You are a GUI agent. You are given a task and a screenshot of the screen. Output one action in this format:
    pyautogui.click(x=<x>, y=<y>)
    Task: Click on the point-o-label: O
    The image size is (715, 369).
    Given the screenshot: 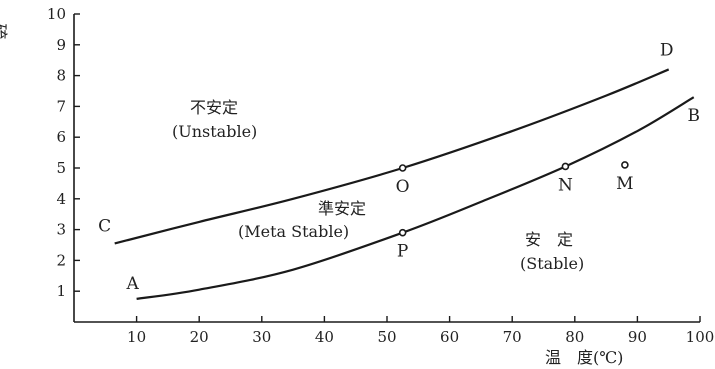 What is the action you would take?
    pyautogui.click(x=403, y=187)
    